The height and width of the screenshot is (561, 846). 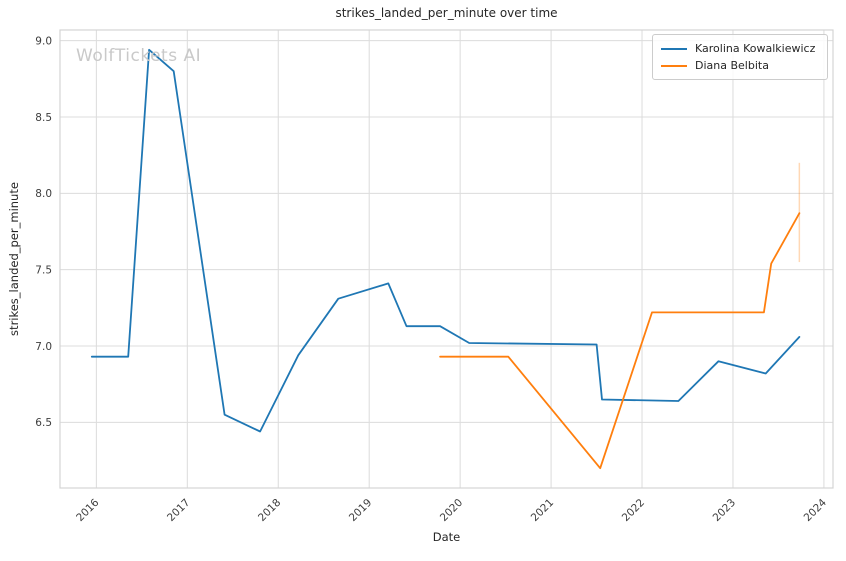 I want to click on y-tick-label: 7.0, so click(x=43, y=347).